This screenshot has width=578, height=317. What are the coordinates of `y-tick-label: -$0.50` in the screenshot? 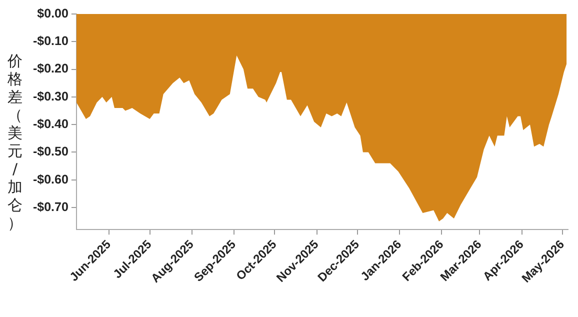 It's located at (50, 151).